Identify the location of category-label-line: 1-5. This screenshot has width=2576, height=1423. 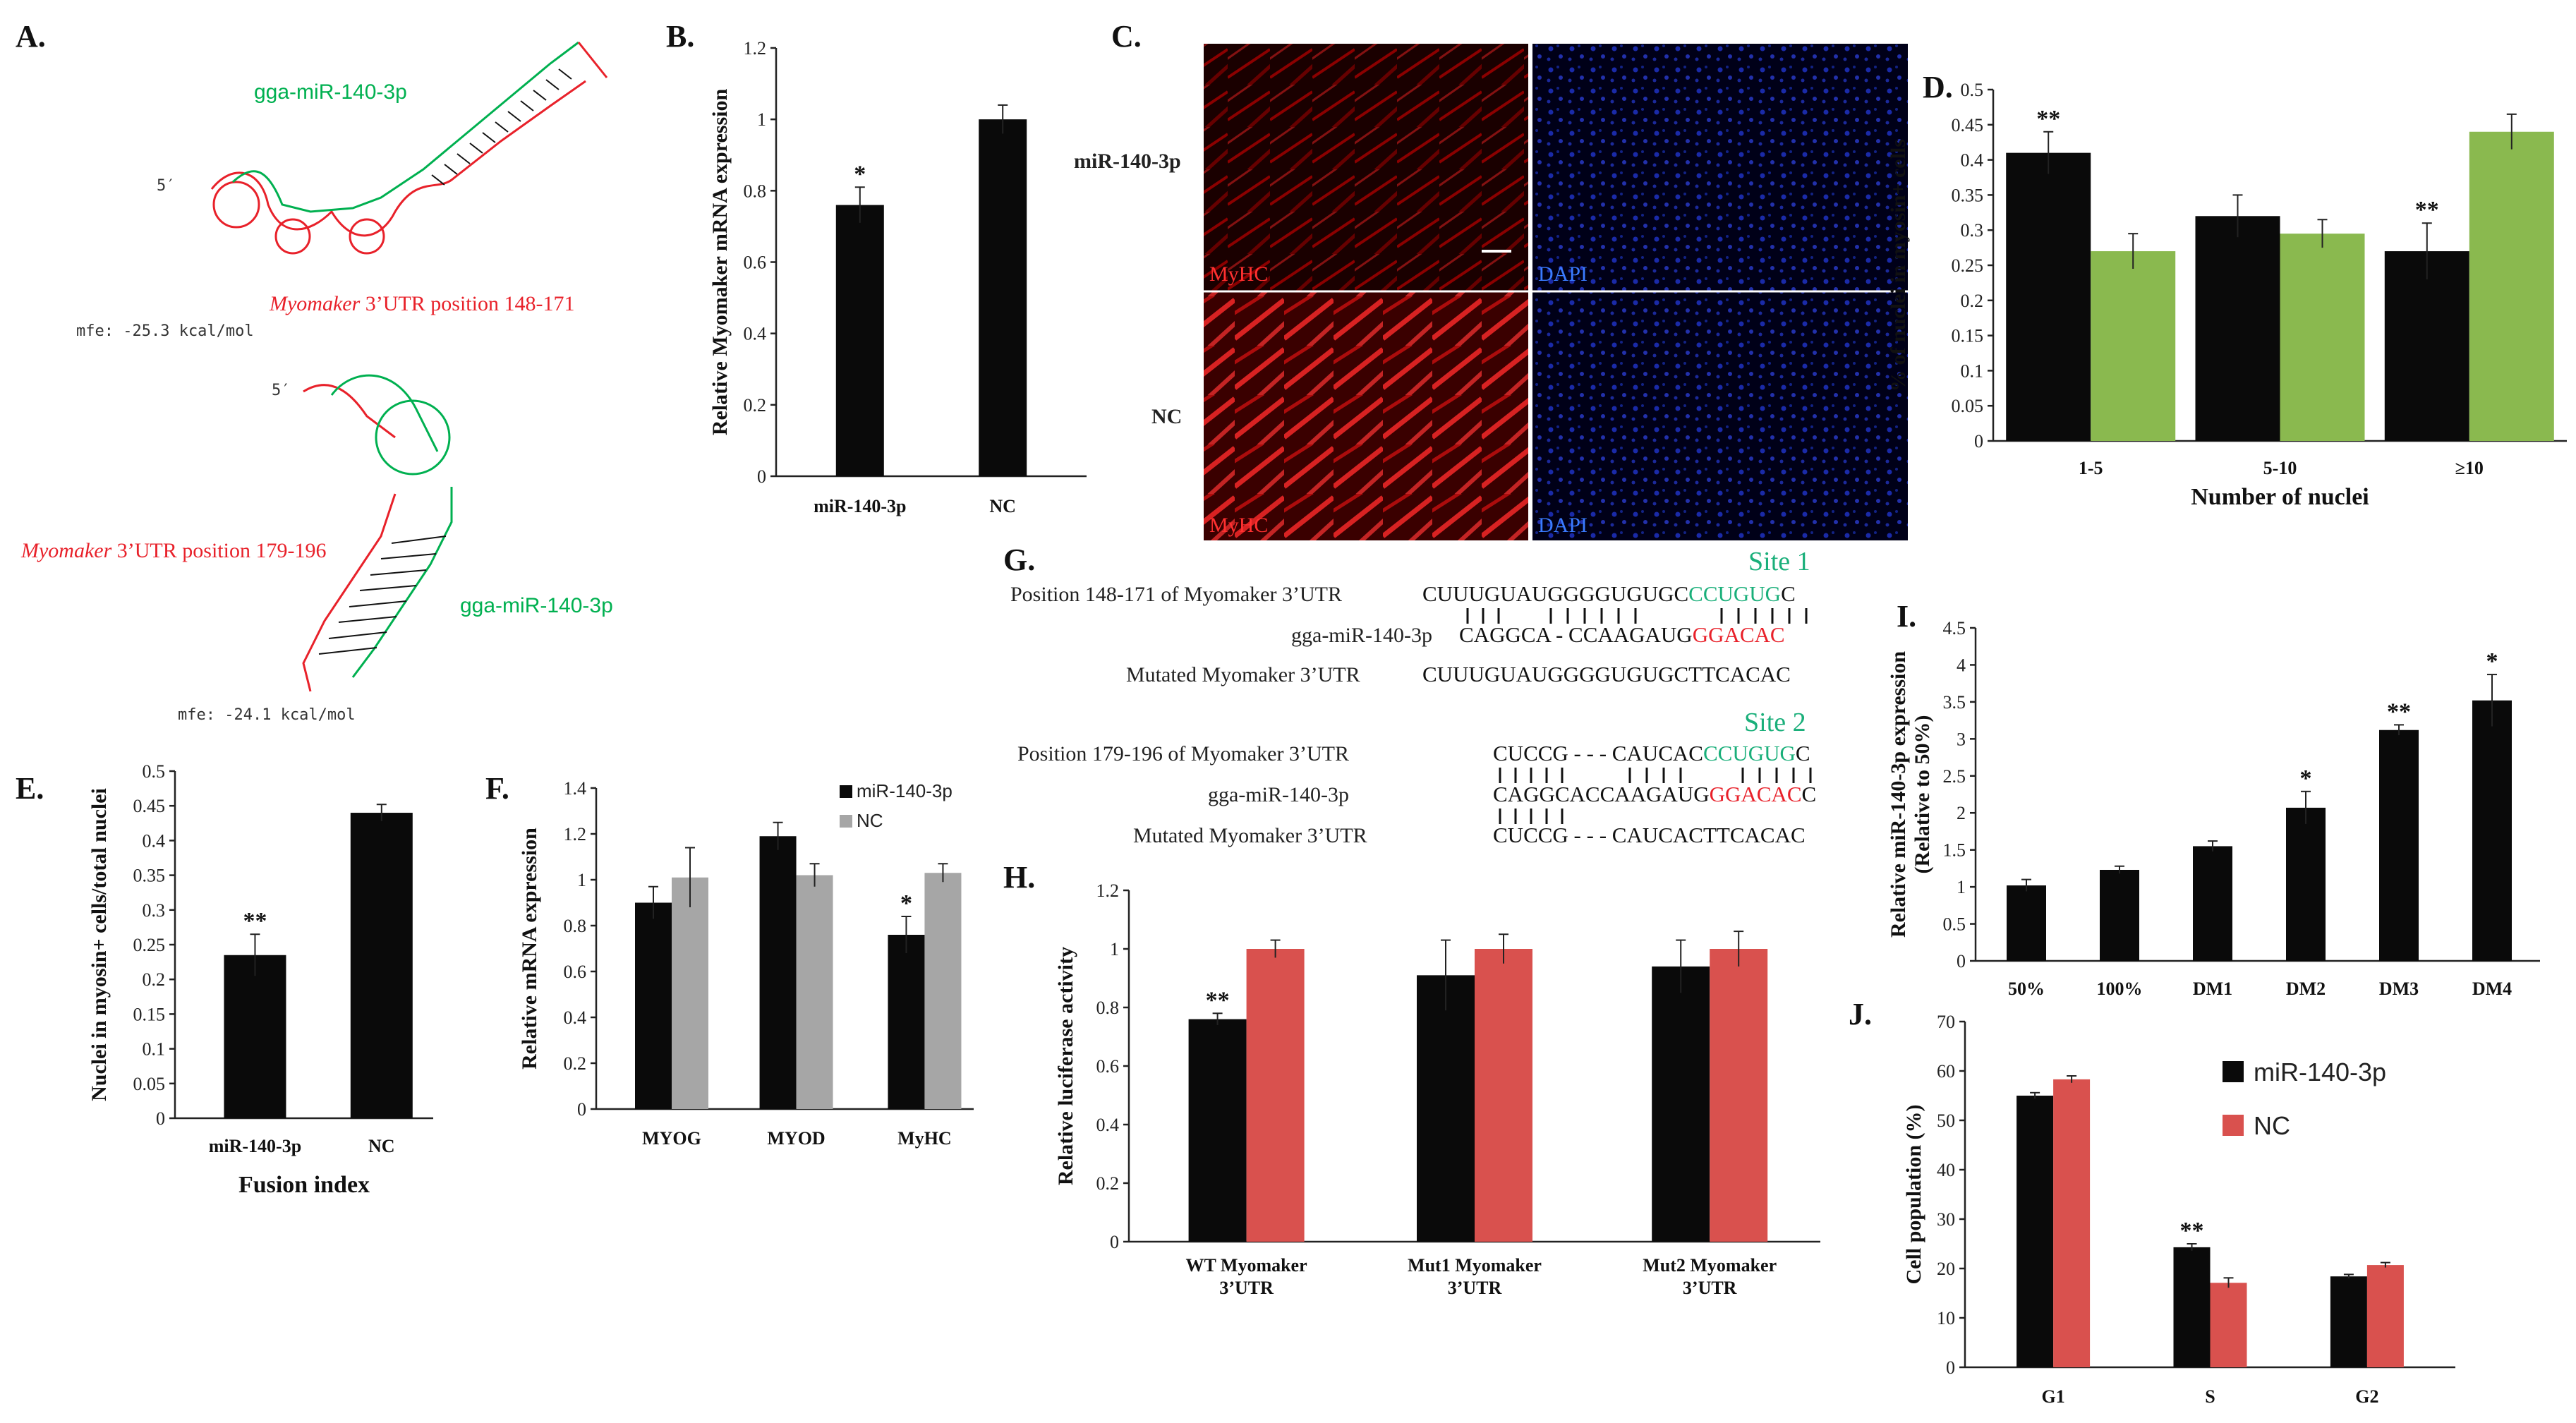
(2091, 468).